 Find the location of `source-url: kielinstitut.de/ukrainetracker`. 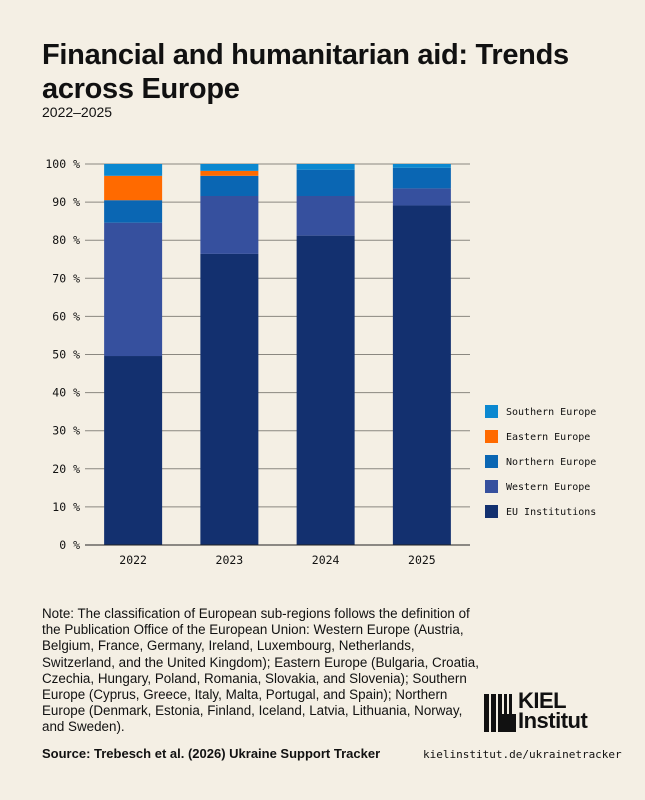

source-url: kielinstitut.de/ukrainetracker is located at coordinates (522, 754).